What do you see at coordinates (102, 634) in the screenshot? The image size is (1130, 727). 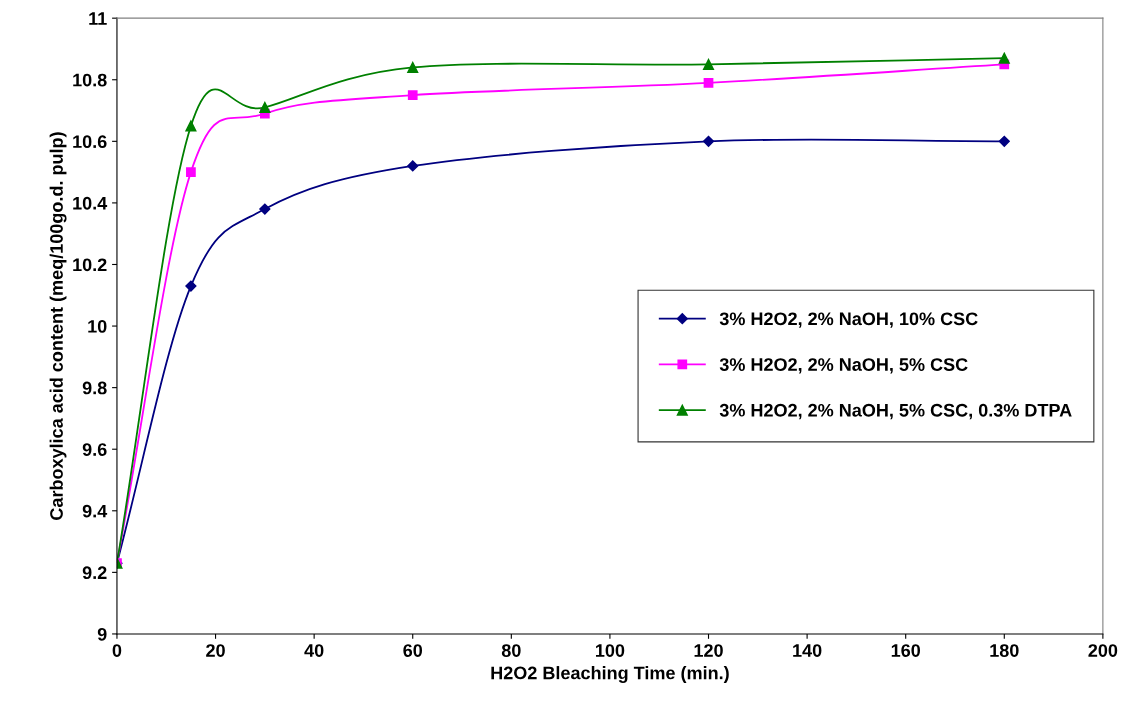 I see `y-tick-label: 9` at bounding box center [102, 634].